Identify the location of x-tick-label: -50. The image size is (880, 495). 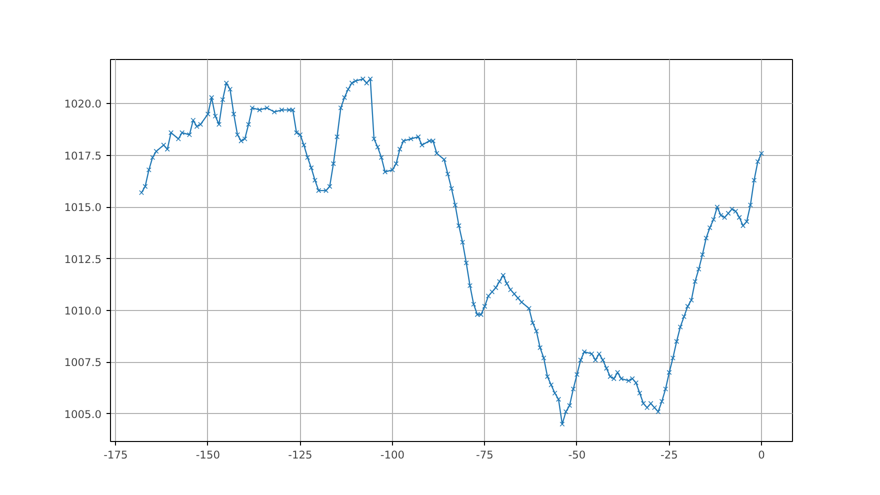
(577, 455).